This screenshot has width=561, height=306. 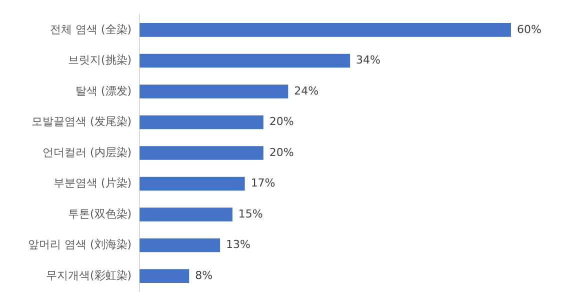 I want to click on y-tick-label: 투톤(双色染), so click(x=100, y=213).